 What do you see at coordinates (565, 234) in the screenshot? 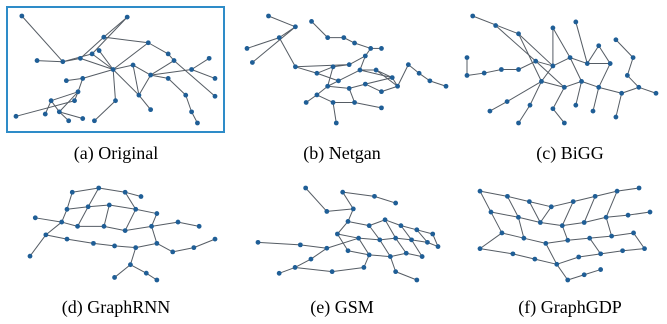
I see `graph-graphgdp` at bounding box center [565, 234].